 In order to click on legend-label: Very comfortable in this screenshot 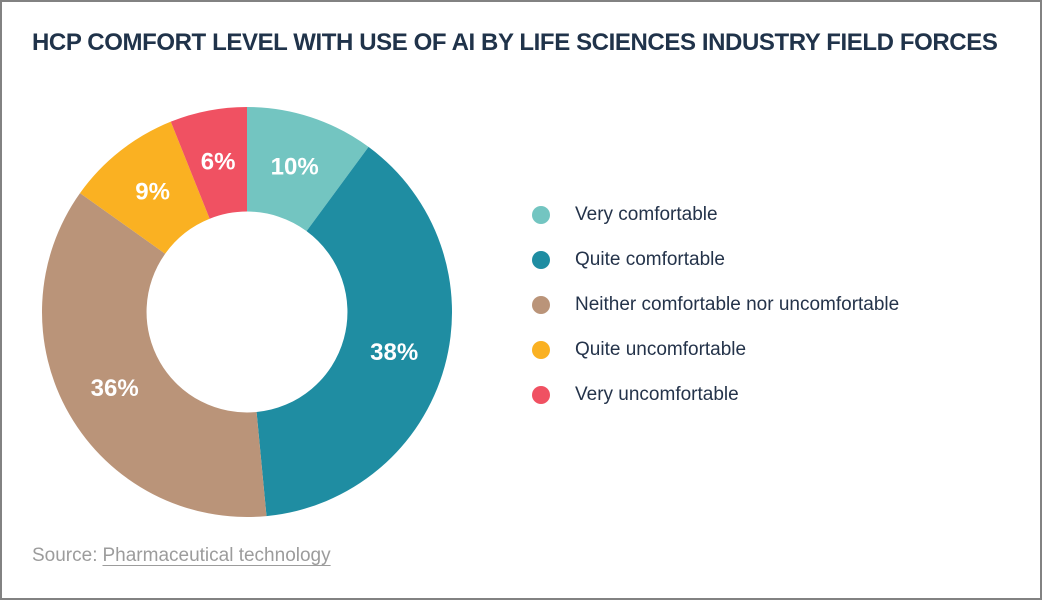, I will do `click(646, 214)`.